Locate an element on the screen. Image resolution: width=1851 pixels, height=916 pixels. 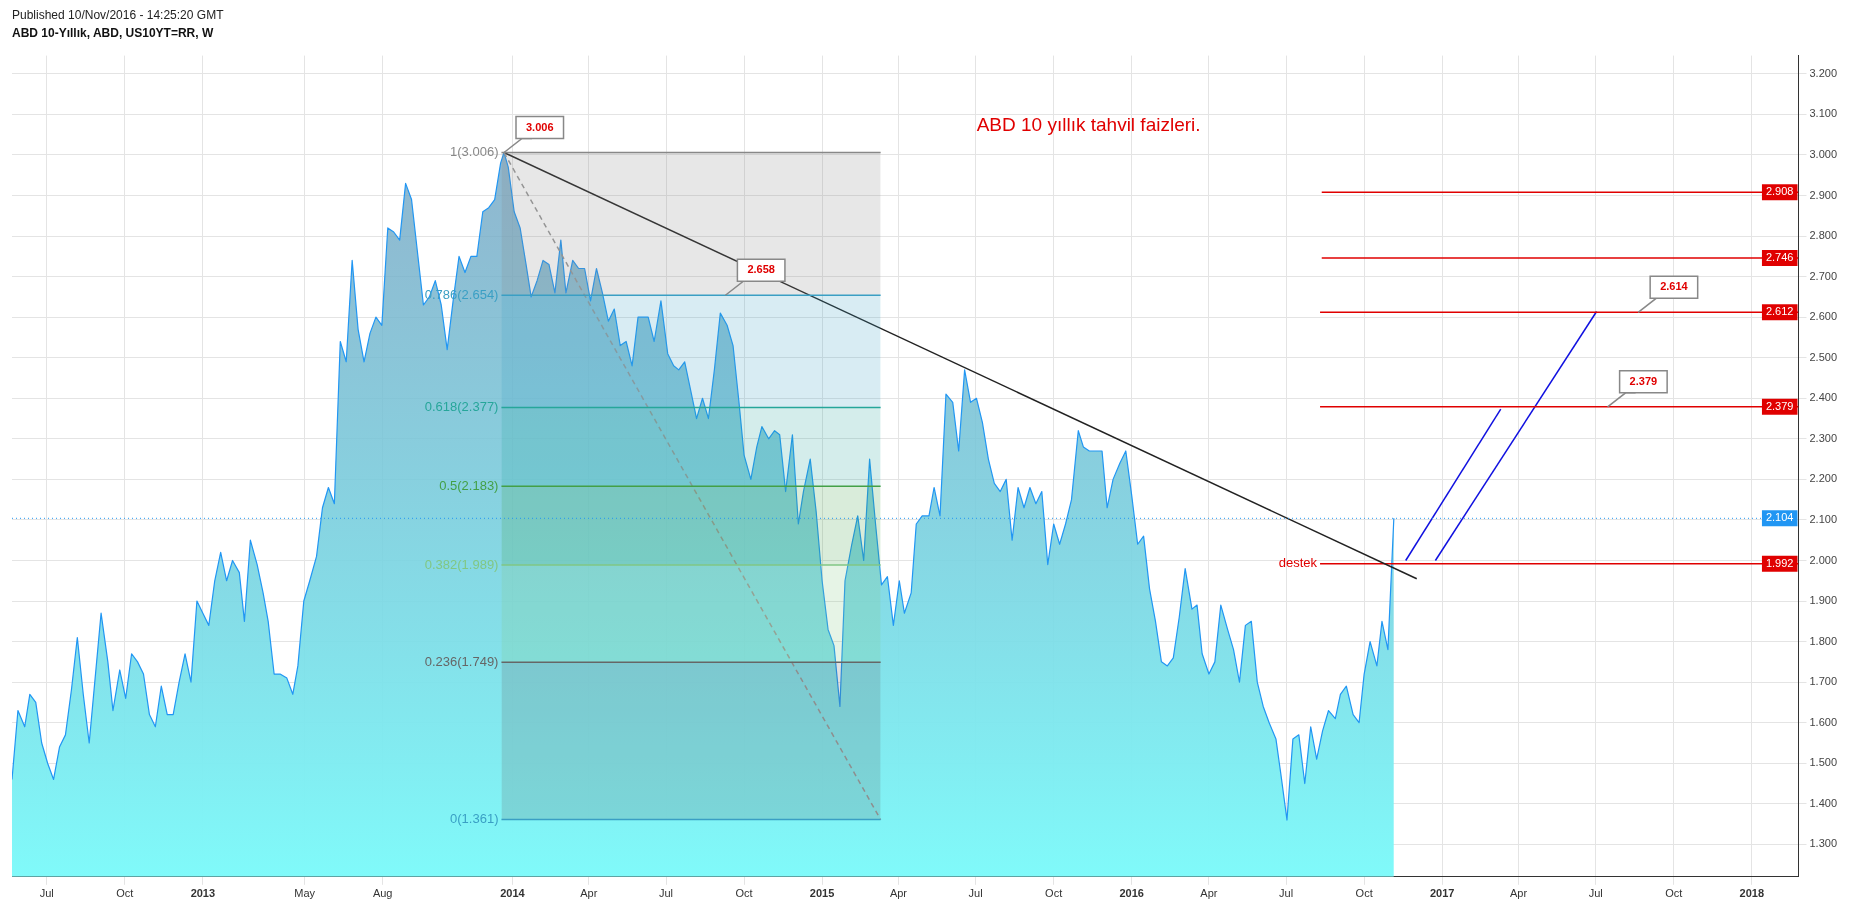
y-tick-label: 2.900 is located at coordinates (1823, 194).